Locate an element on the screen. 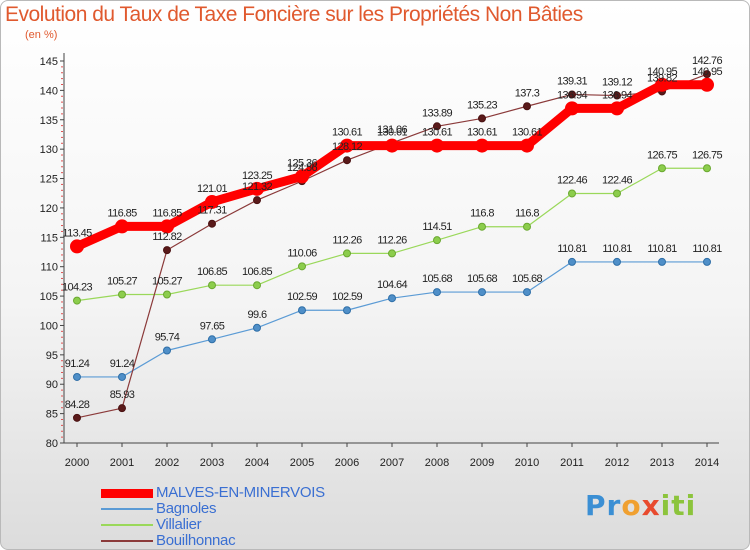 The width and height of the screenshot is (750, 550). data-label-bouilhonnac: 142.76 is located at coordinates (707, 61).